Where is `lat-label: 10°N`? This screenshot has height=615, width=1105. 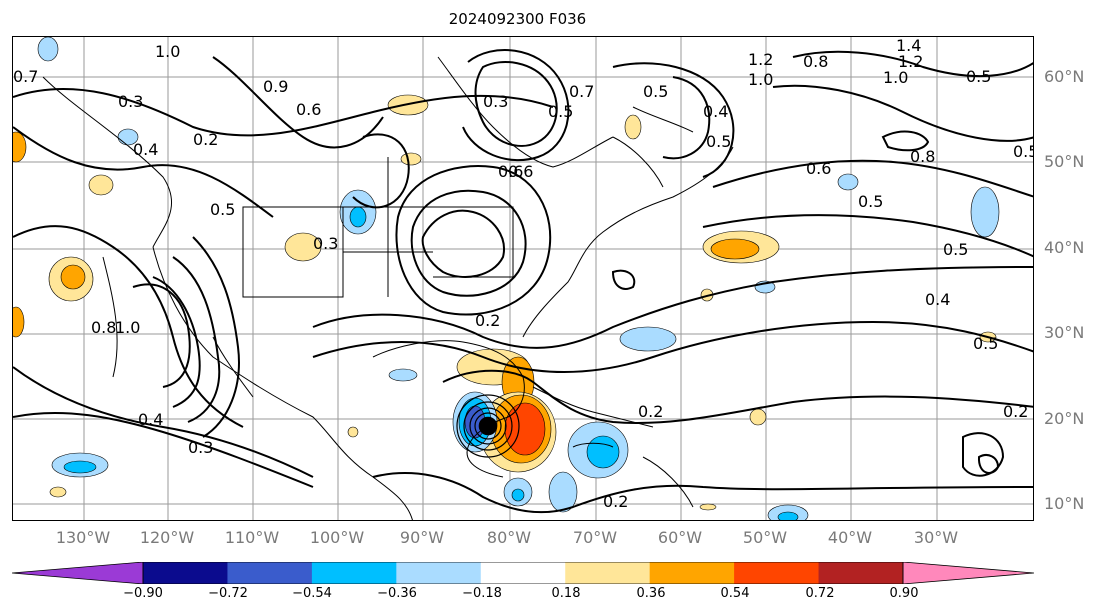
lat-label: 10°N is located at coordinates (1064, 503).